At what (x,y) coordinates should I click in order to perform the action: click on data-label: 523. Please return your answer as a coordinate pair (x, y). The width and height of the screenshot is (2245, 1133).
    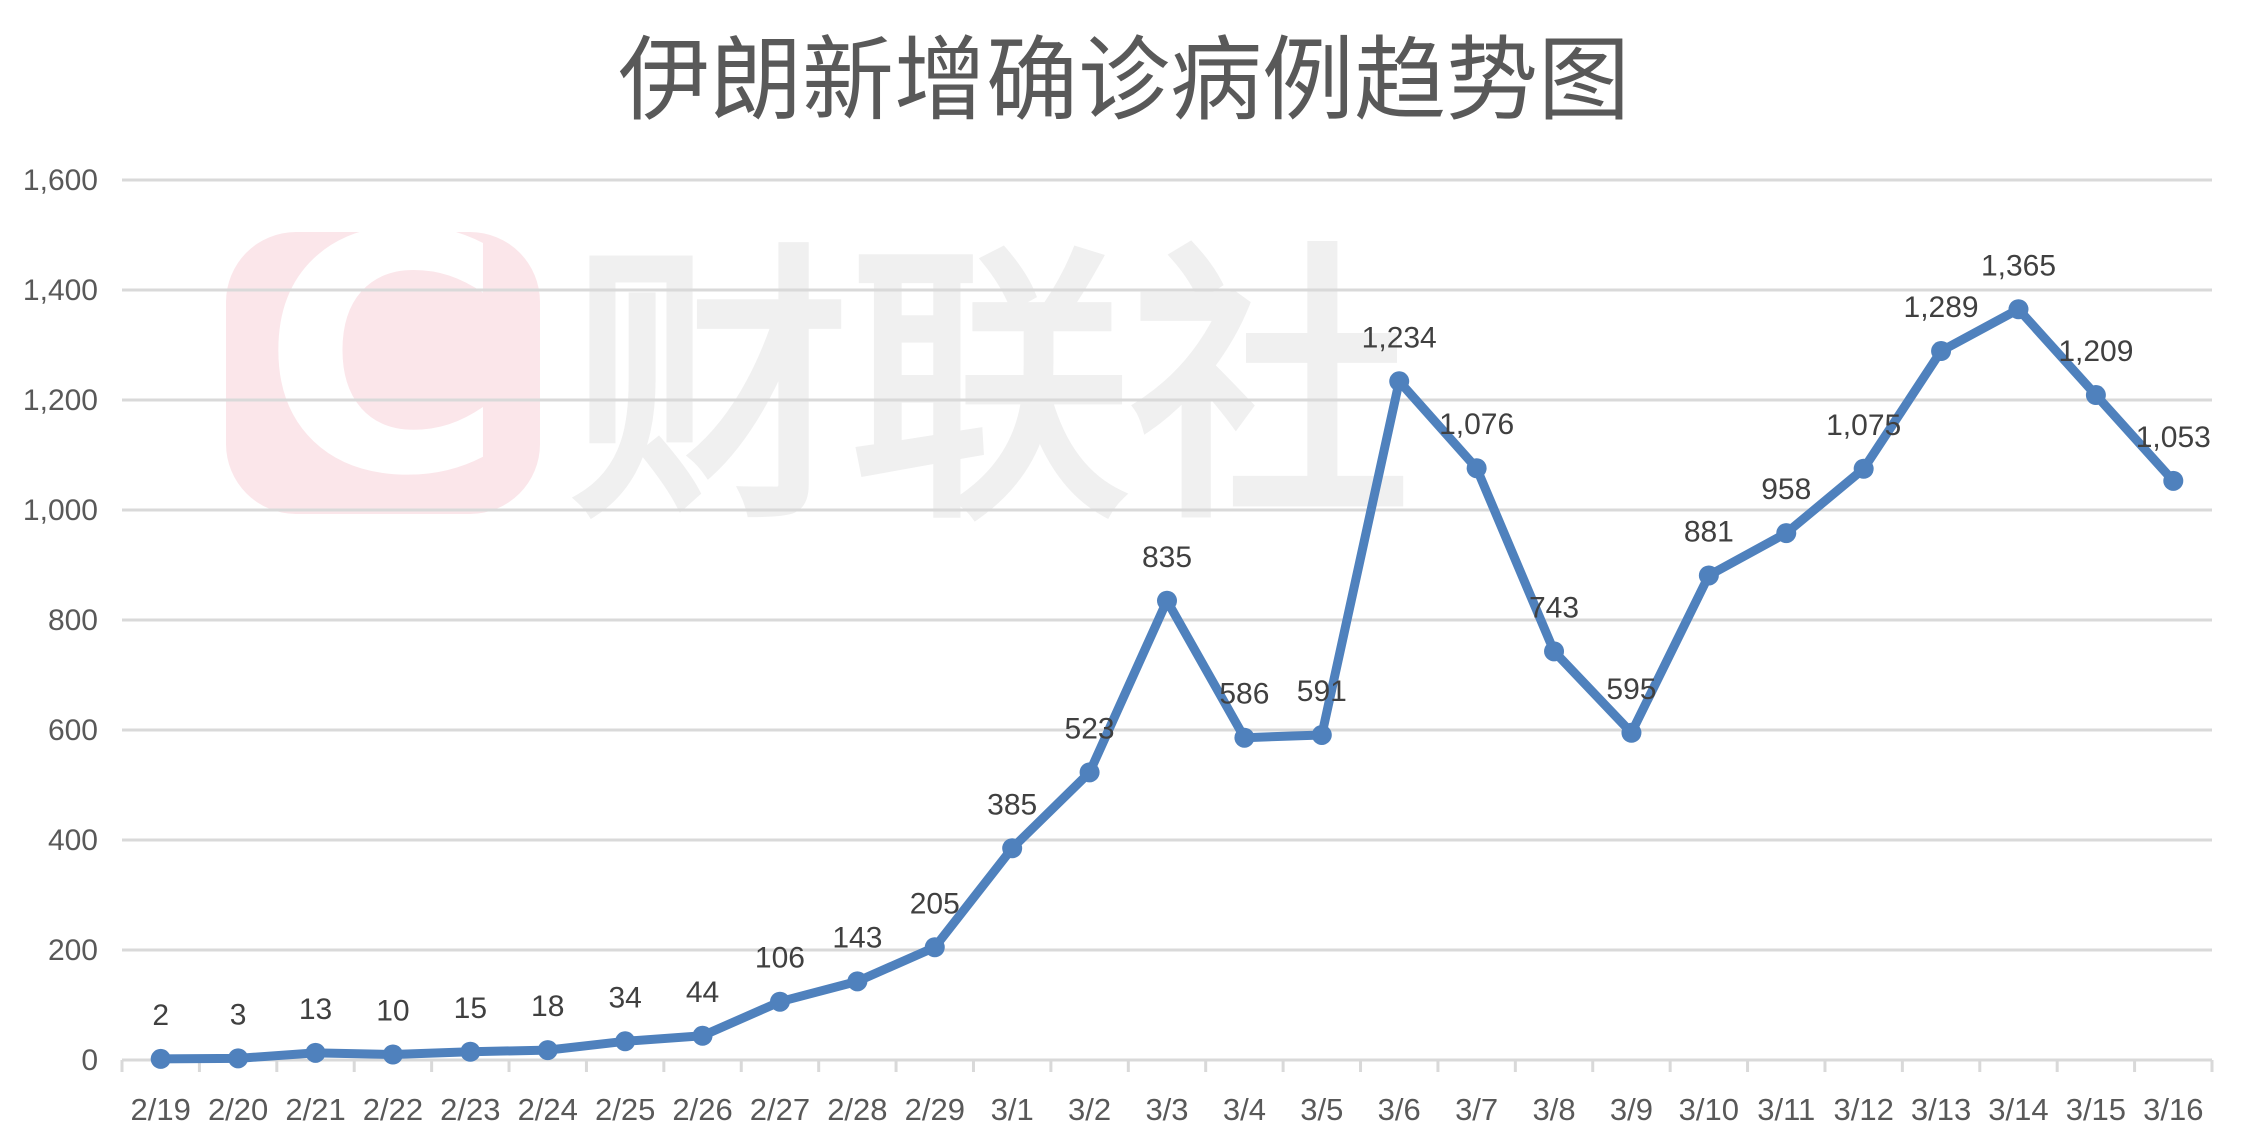
    Looking at the image, I should click on (1090, 728).